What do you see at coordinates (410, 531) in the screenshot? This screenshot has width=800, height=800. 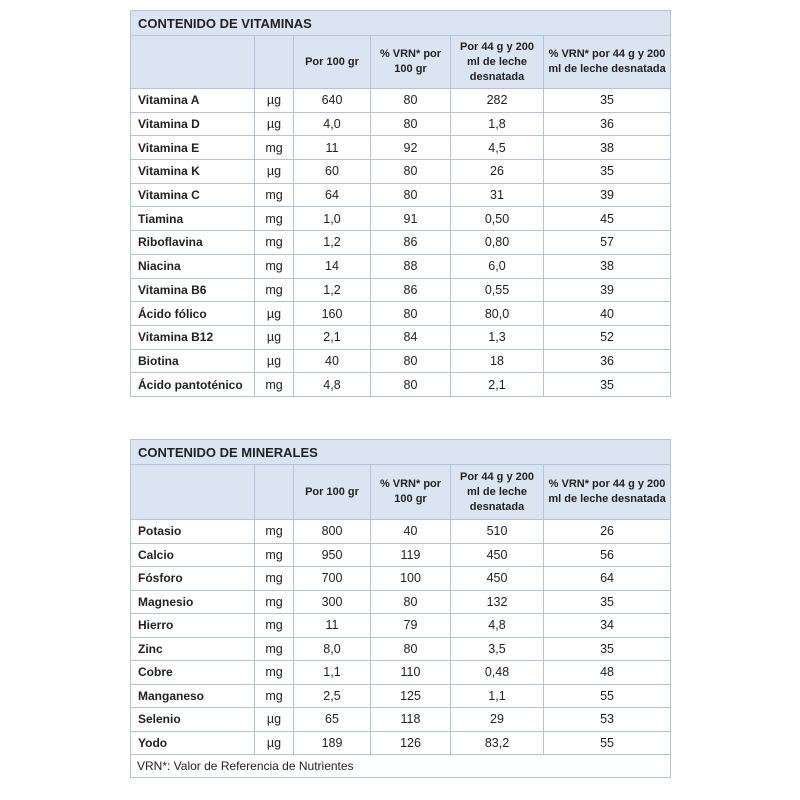 I see `cell: 40` at bounding box center [410, 531].